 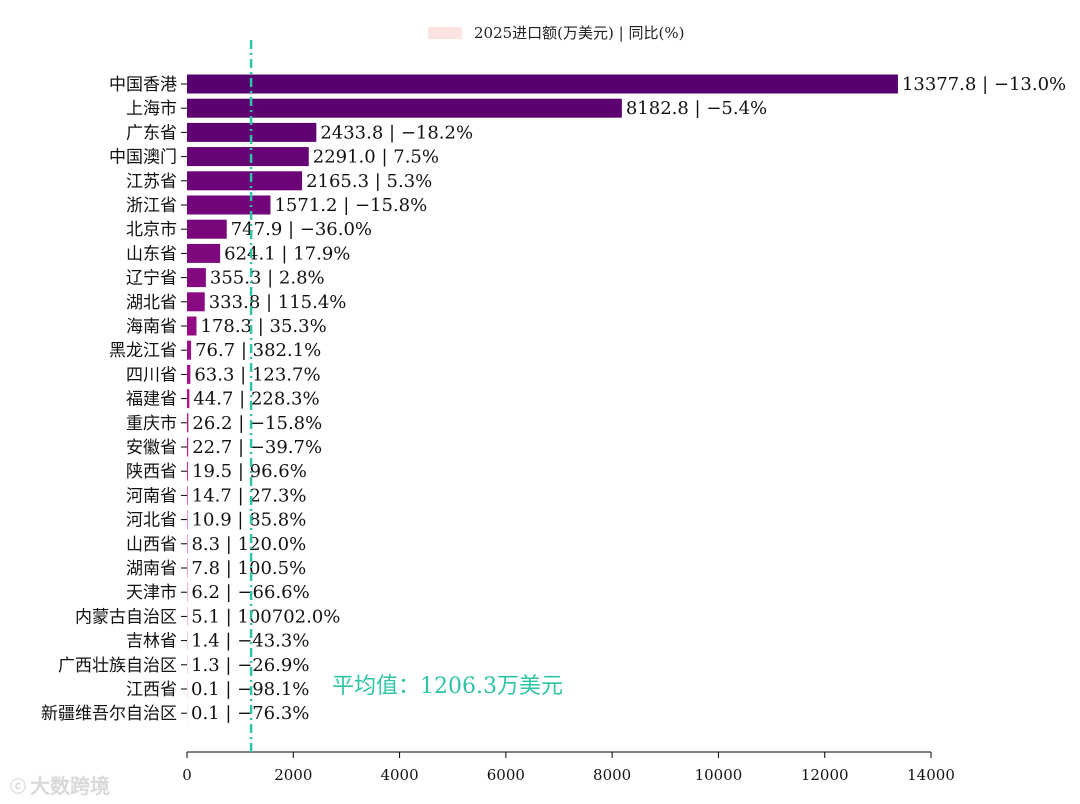 I want to click on bar-value-label: 333.8 | 115.4%, so click(x=278, y=302).